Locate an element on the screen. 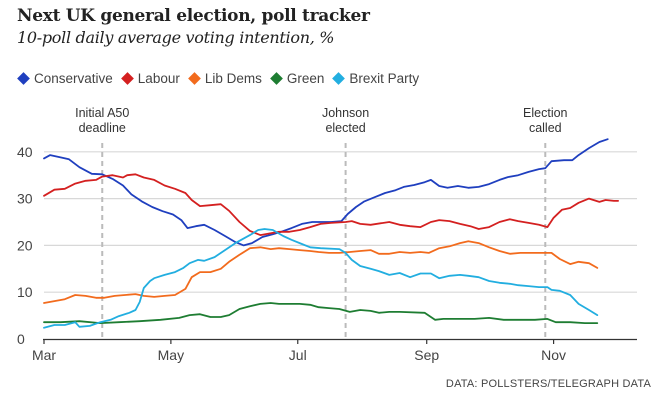  legend-label: Lib Dems is located at coordinates (233, 78).